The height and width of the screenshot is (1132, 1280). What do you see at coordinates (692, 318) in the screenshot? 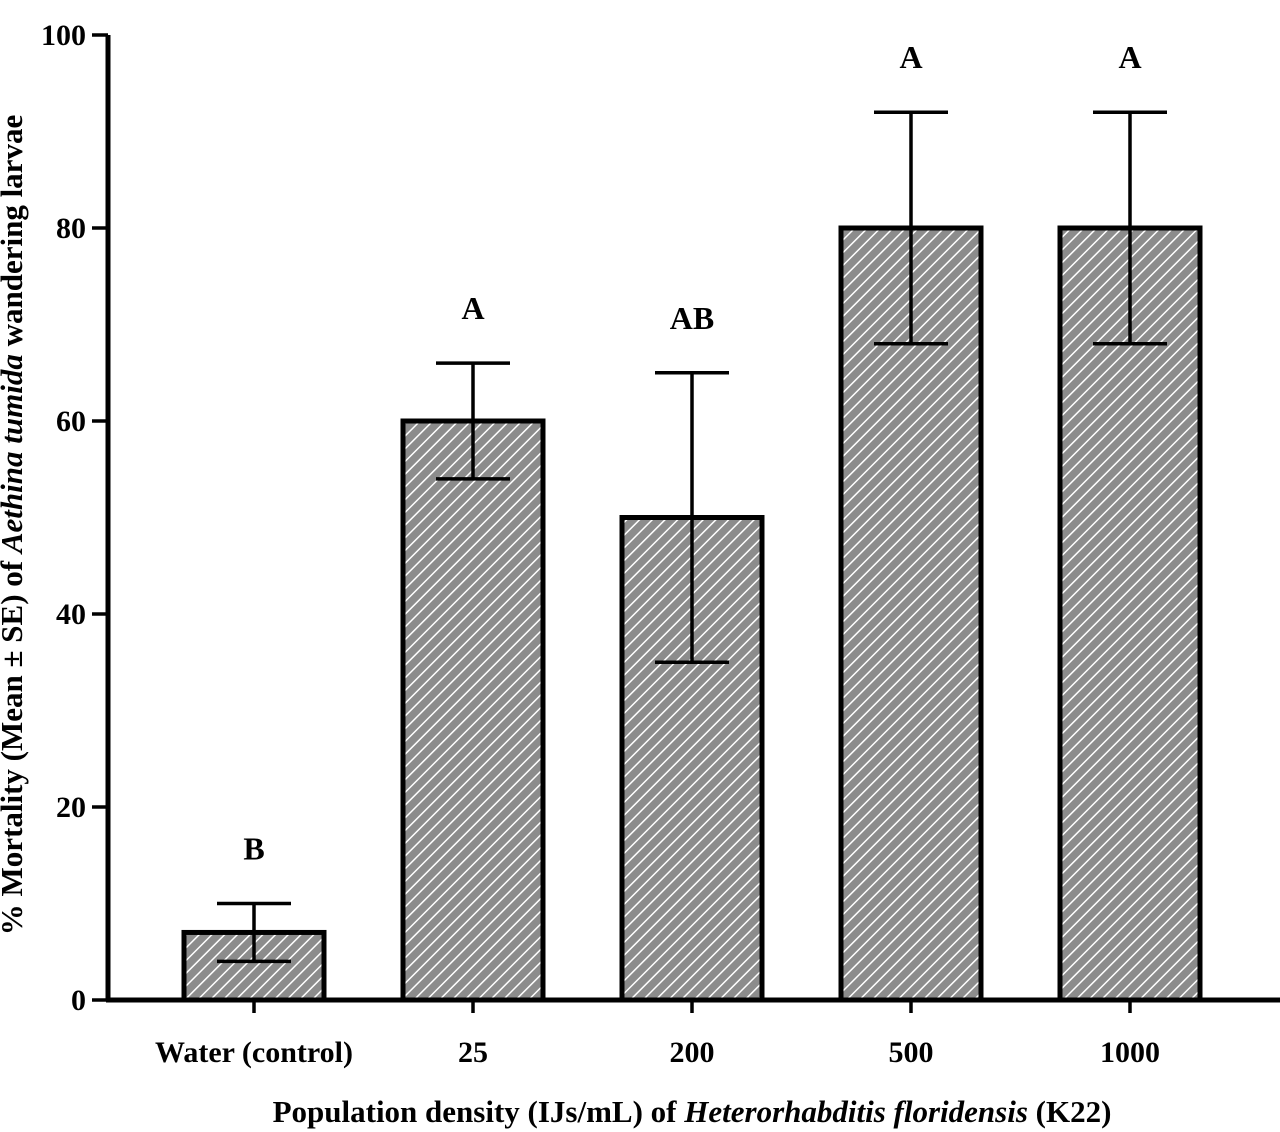
I see `significance-label-2: AB` at bounding box center [692, 318].